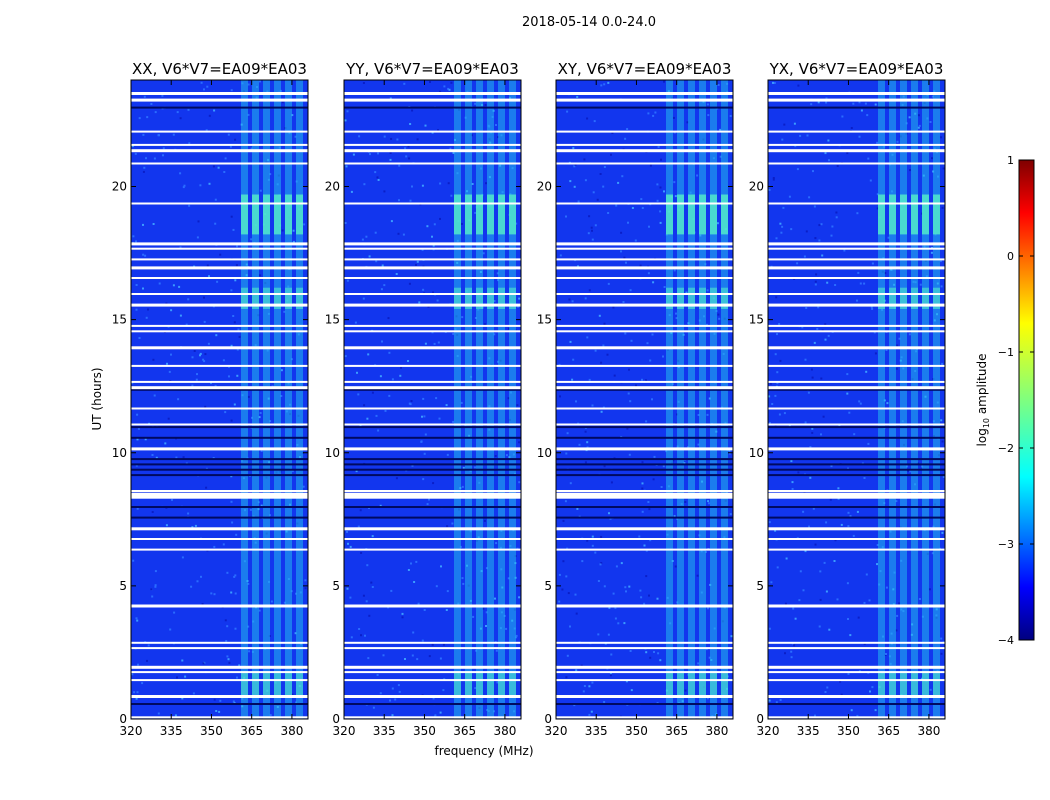 Image resolution: width=1050 pixels, height=800 pixels. I want to click on white-gaps, so click(856, 405).